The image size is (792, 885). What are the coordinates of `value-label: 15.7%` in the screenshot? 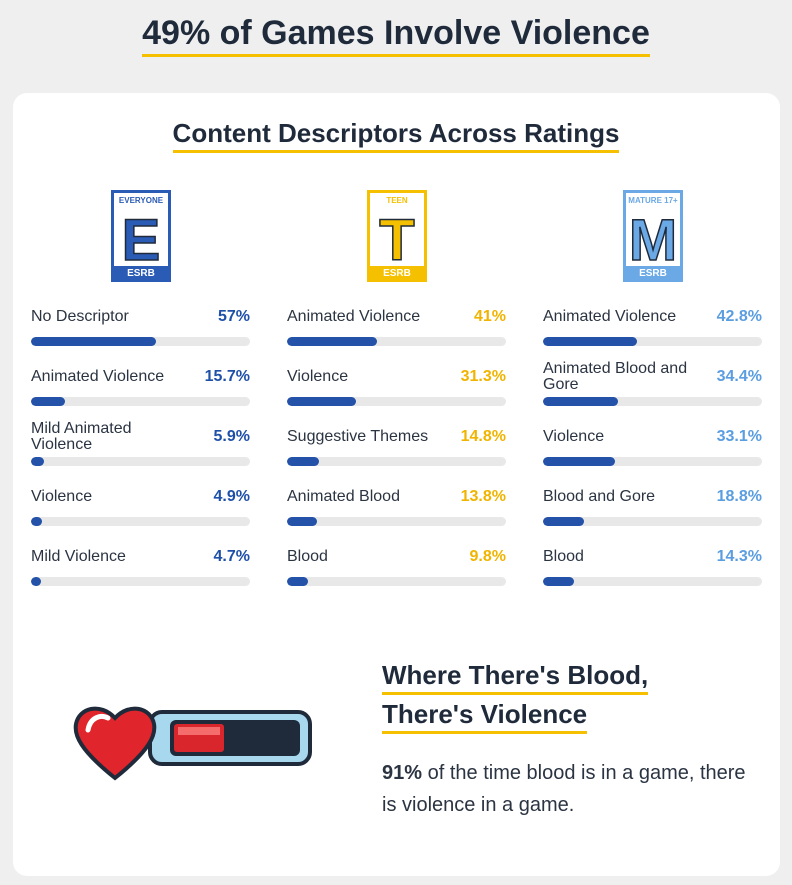 It's located at (227, 376).